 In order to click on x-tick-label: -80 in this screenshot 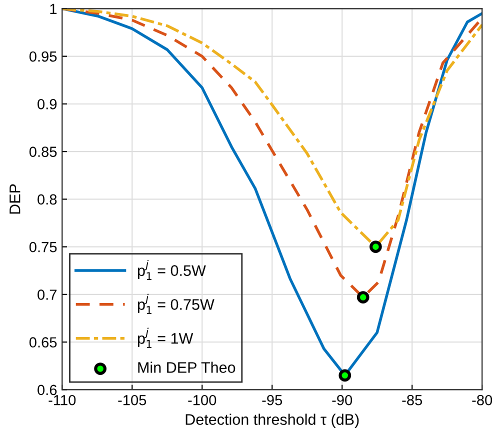, I will do `click(482, 400)`.